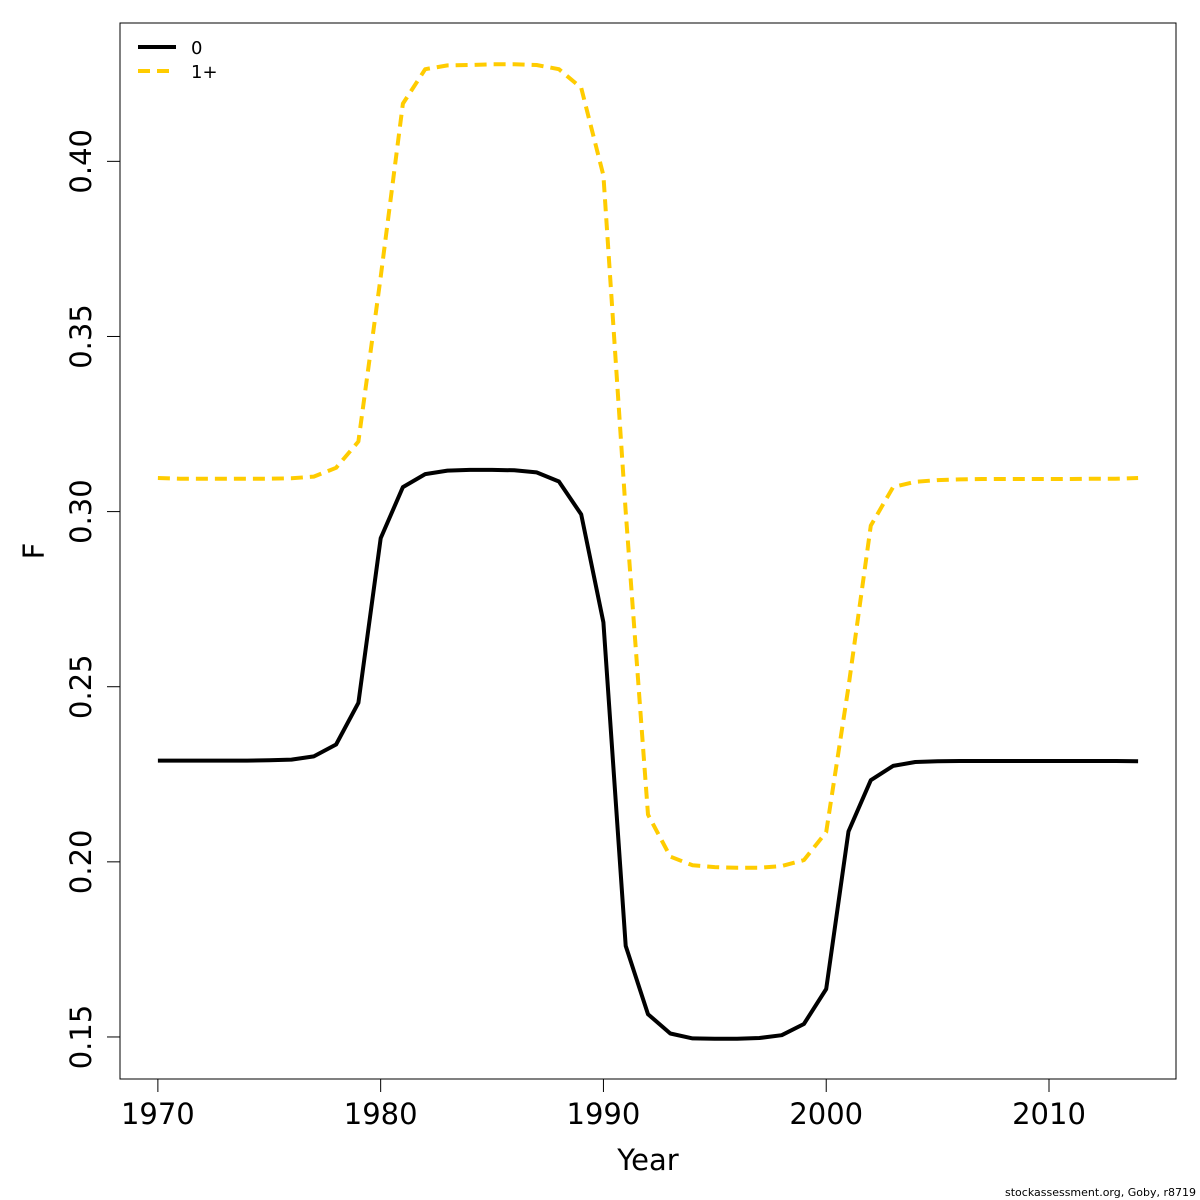  Describe the element at coordinates (1100, 1192) in the screenshot. I see `credit-text: stockassessment.org, Goby, r8719` at that location.